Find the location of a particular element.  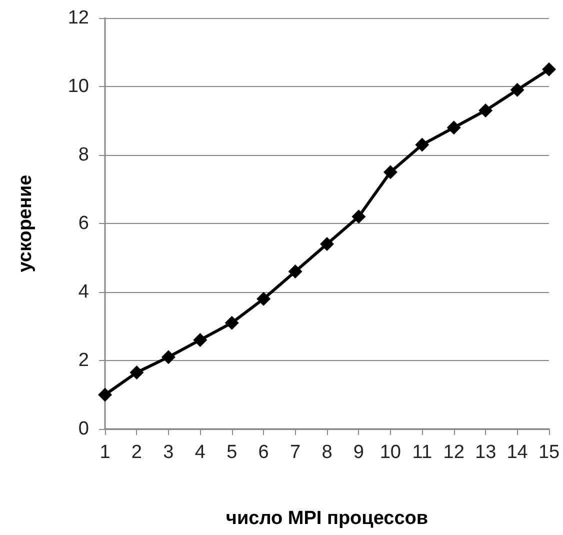

y-tick-label: 6 is located at coordinates (83, 223).